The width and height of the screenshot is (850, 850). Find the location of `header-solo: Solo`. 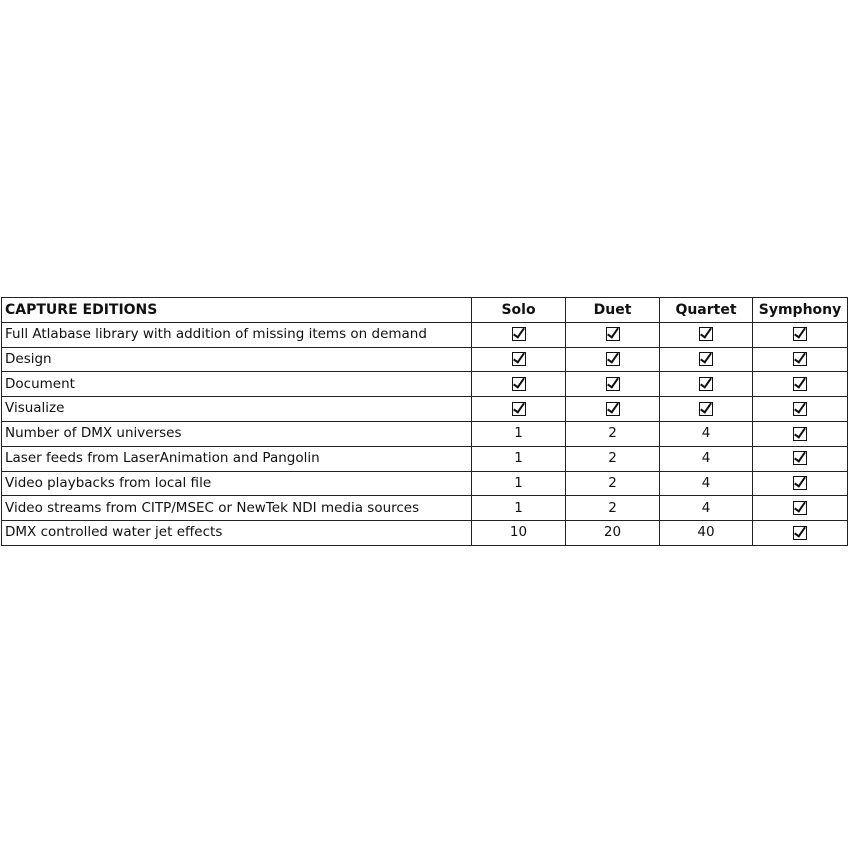

header-solo: Solo is located at coordinates (518, 310).